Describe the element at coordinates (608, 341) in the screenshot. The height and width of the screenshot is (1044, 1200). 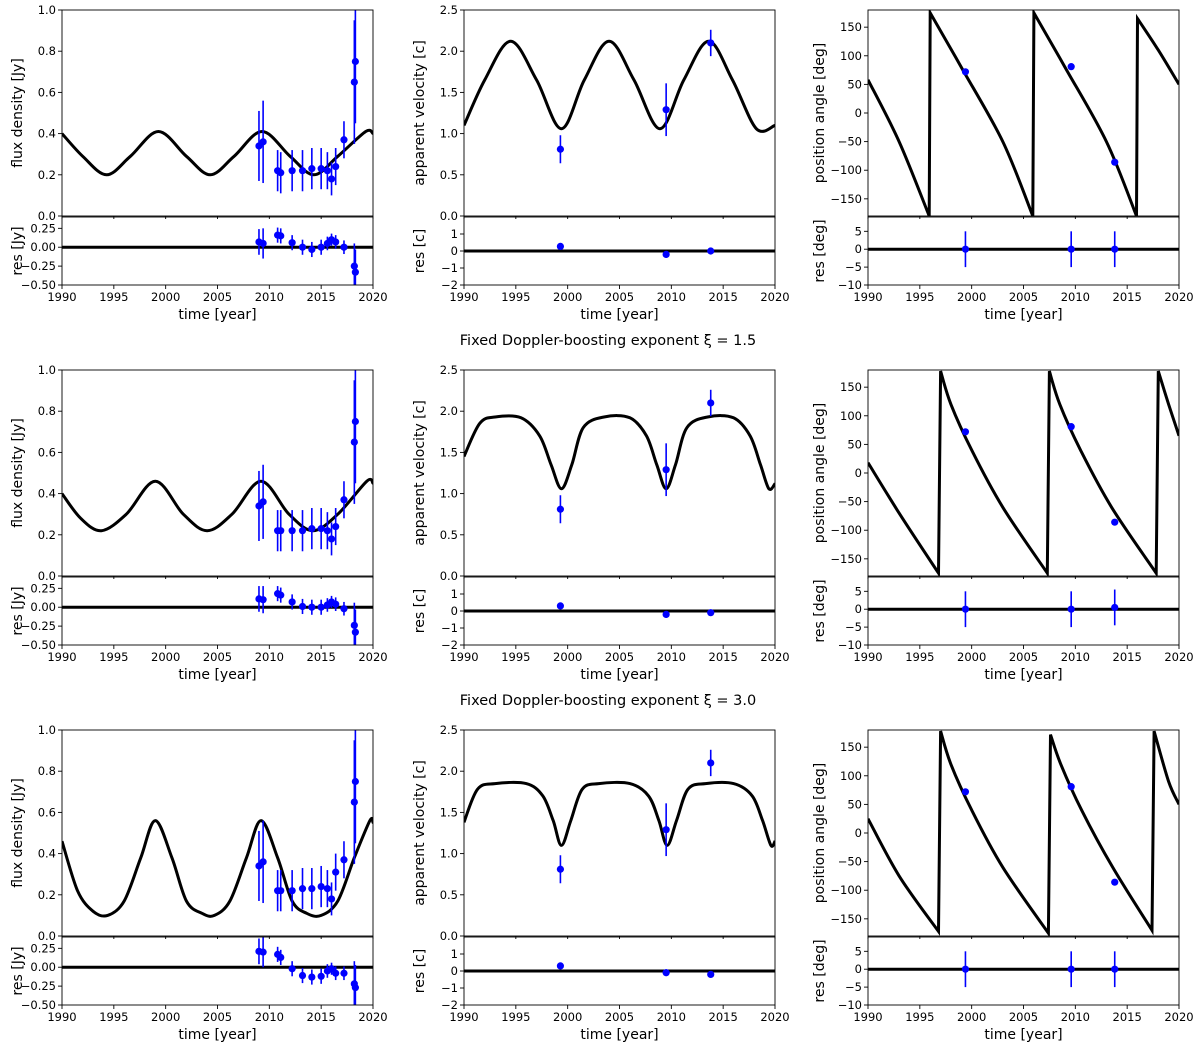
I see `row-title: Fixed Doppler-boosting exponent ξ = 1.5` at that location.